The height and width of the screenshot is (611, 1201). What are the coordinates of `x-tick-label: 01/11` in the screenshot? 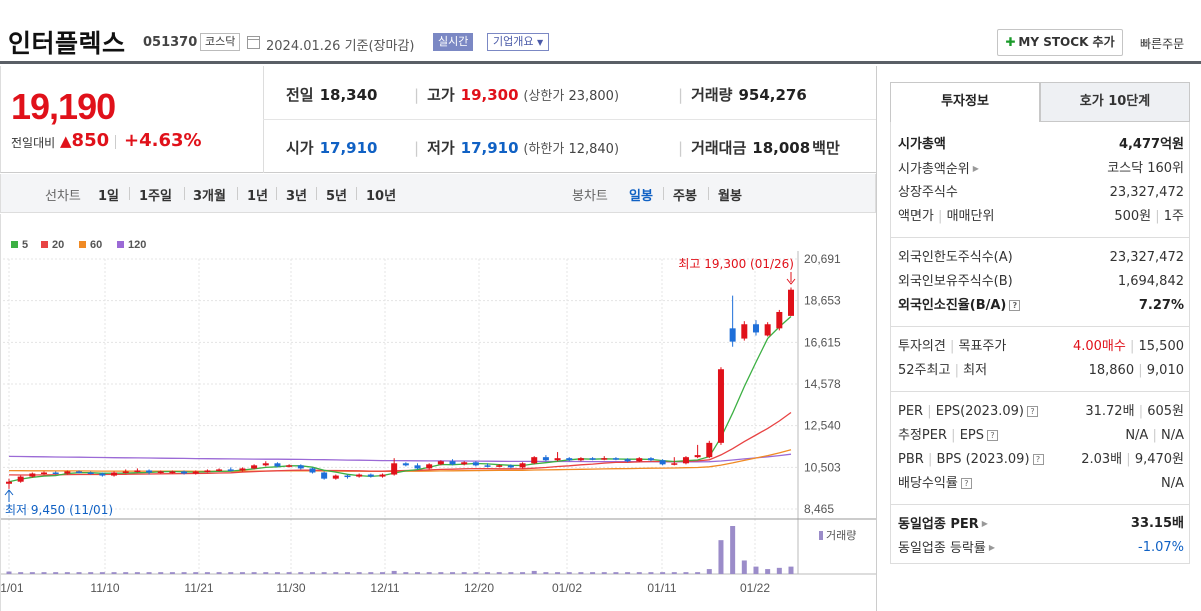 It's located at (661, 588).